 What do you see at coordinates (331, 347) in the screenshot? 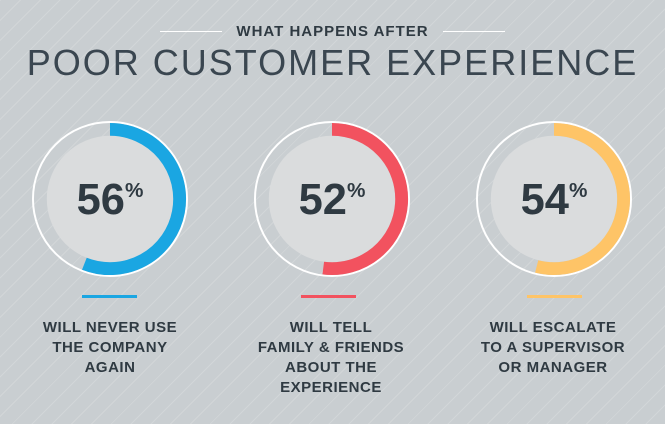
I see `caption-line: FAMILY & FRIENDS` at bounding box center [331, 347].